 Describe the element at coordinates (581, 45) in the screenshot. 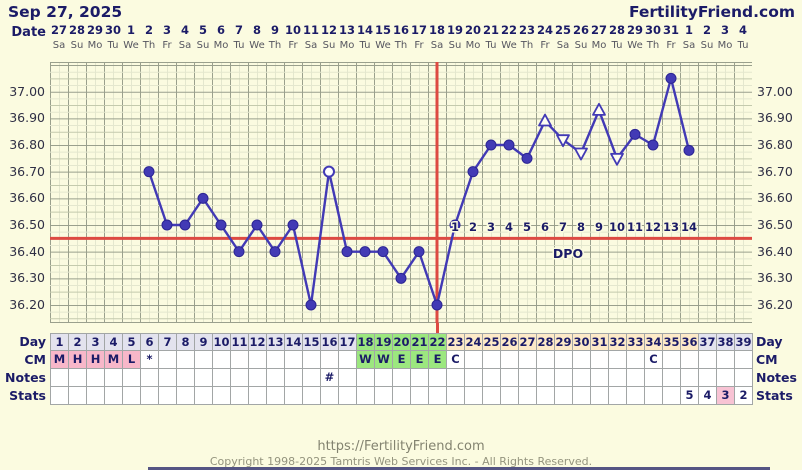

I see `weekday-cell: Su` at that location.